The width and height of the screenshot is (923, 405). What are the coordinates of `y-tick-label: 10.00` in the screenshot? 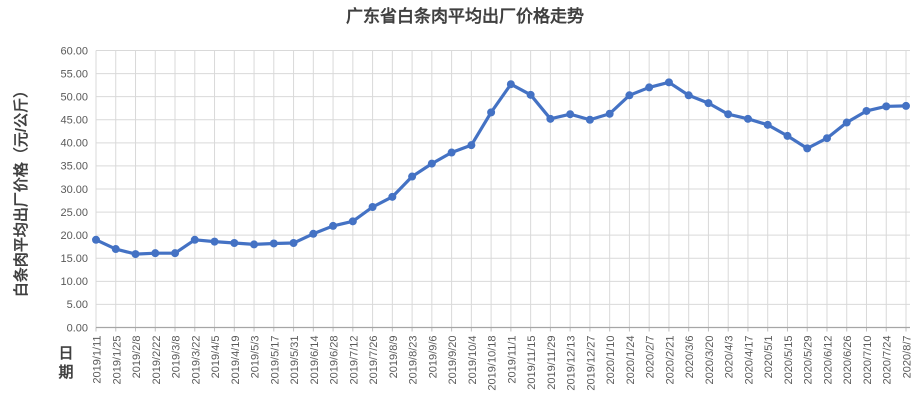 It's located at (74, 282).